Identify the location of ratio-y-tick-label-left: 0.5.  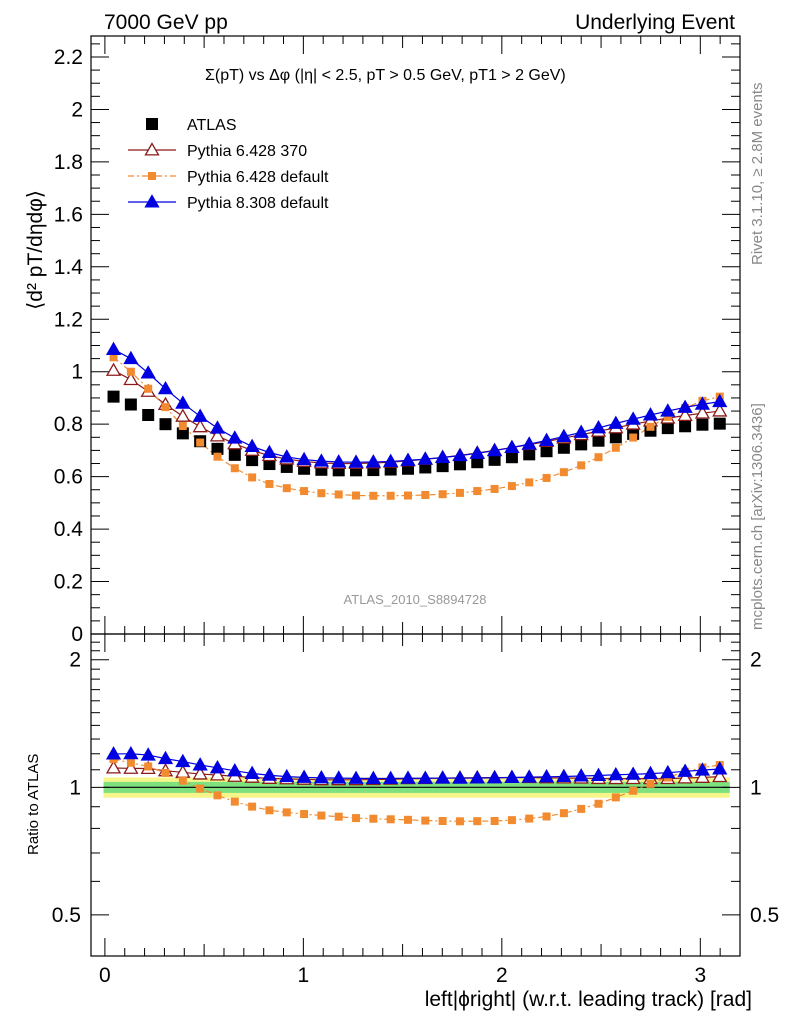
(66, 915).